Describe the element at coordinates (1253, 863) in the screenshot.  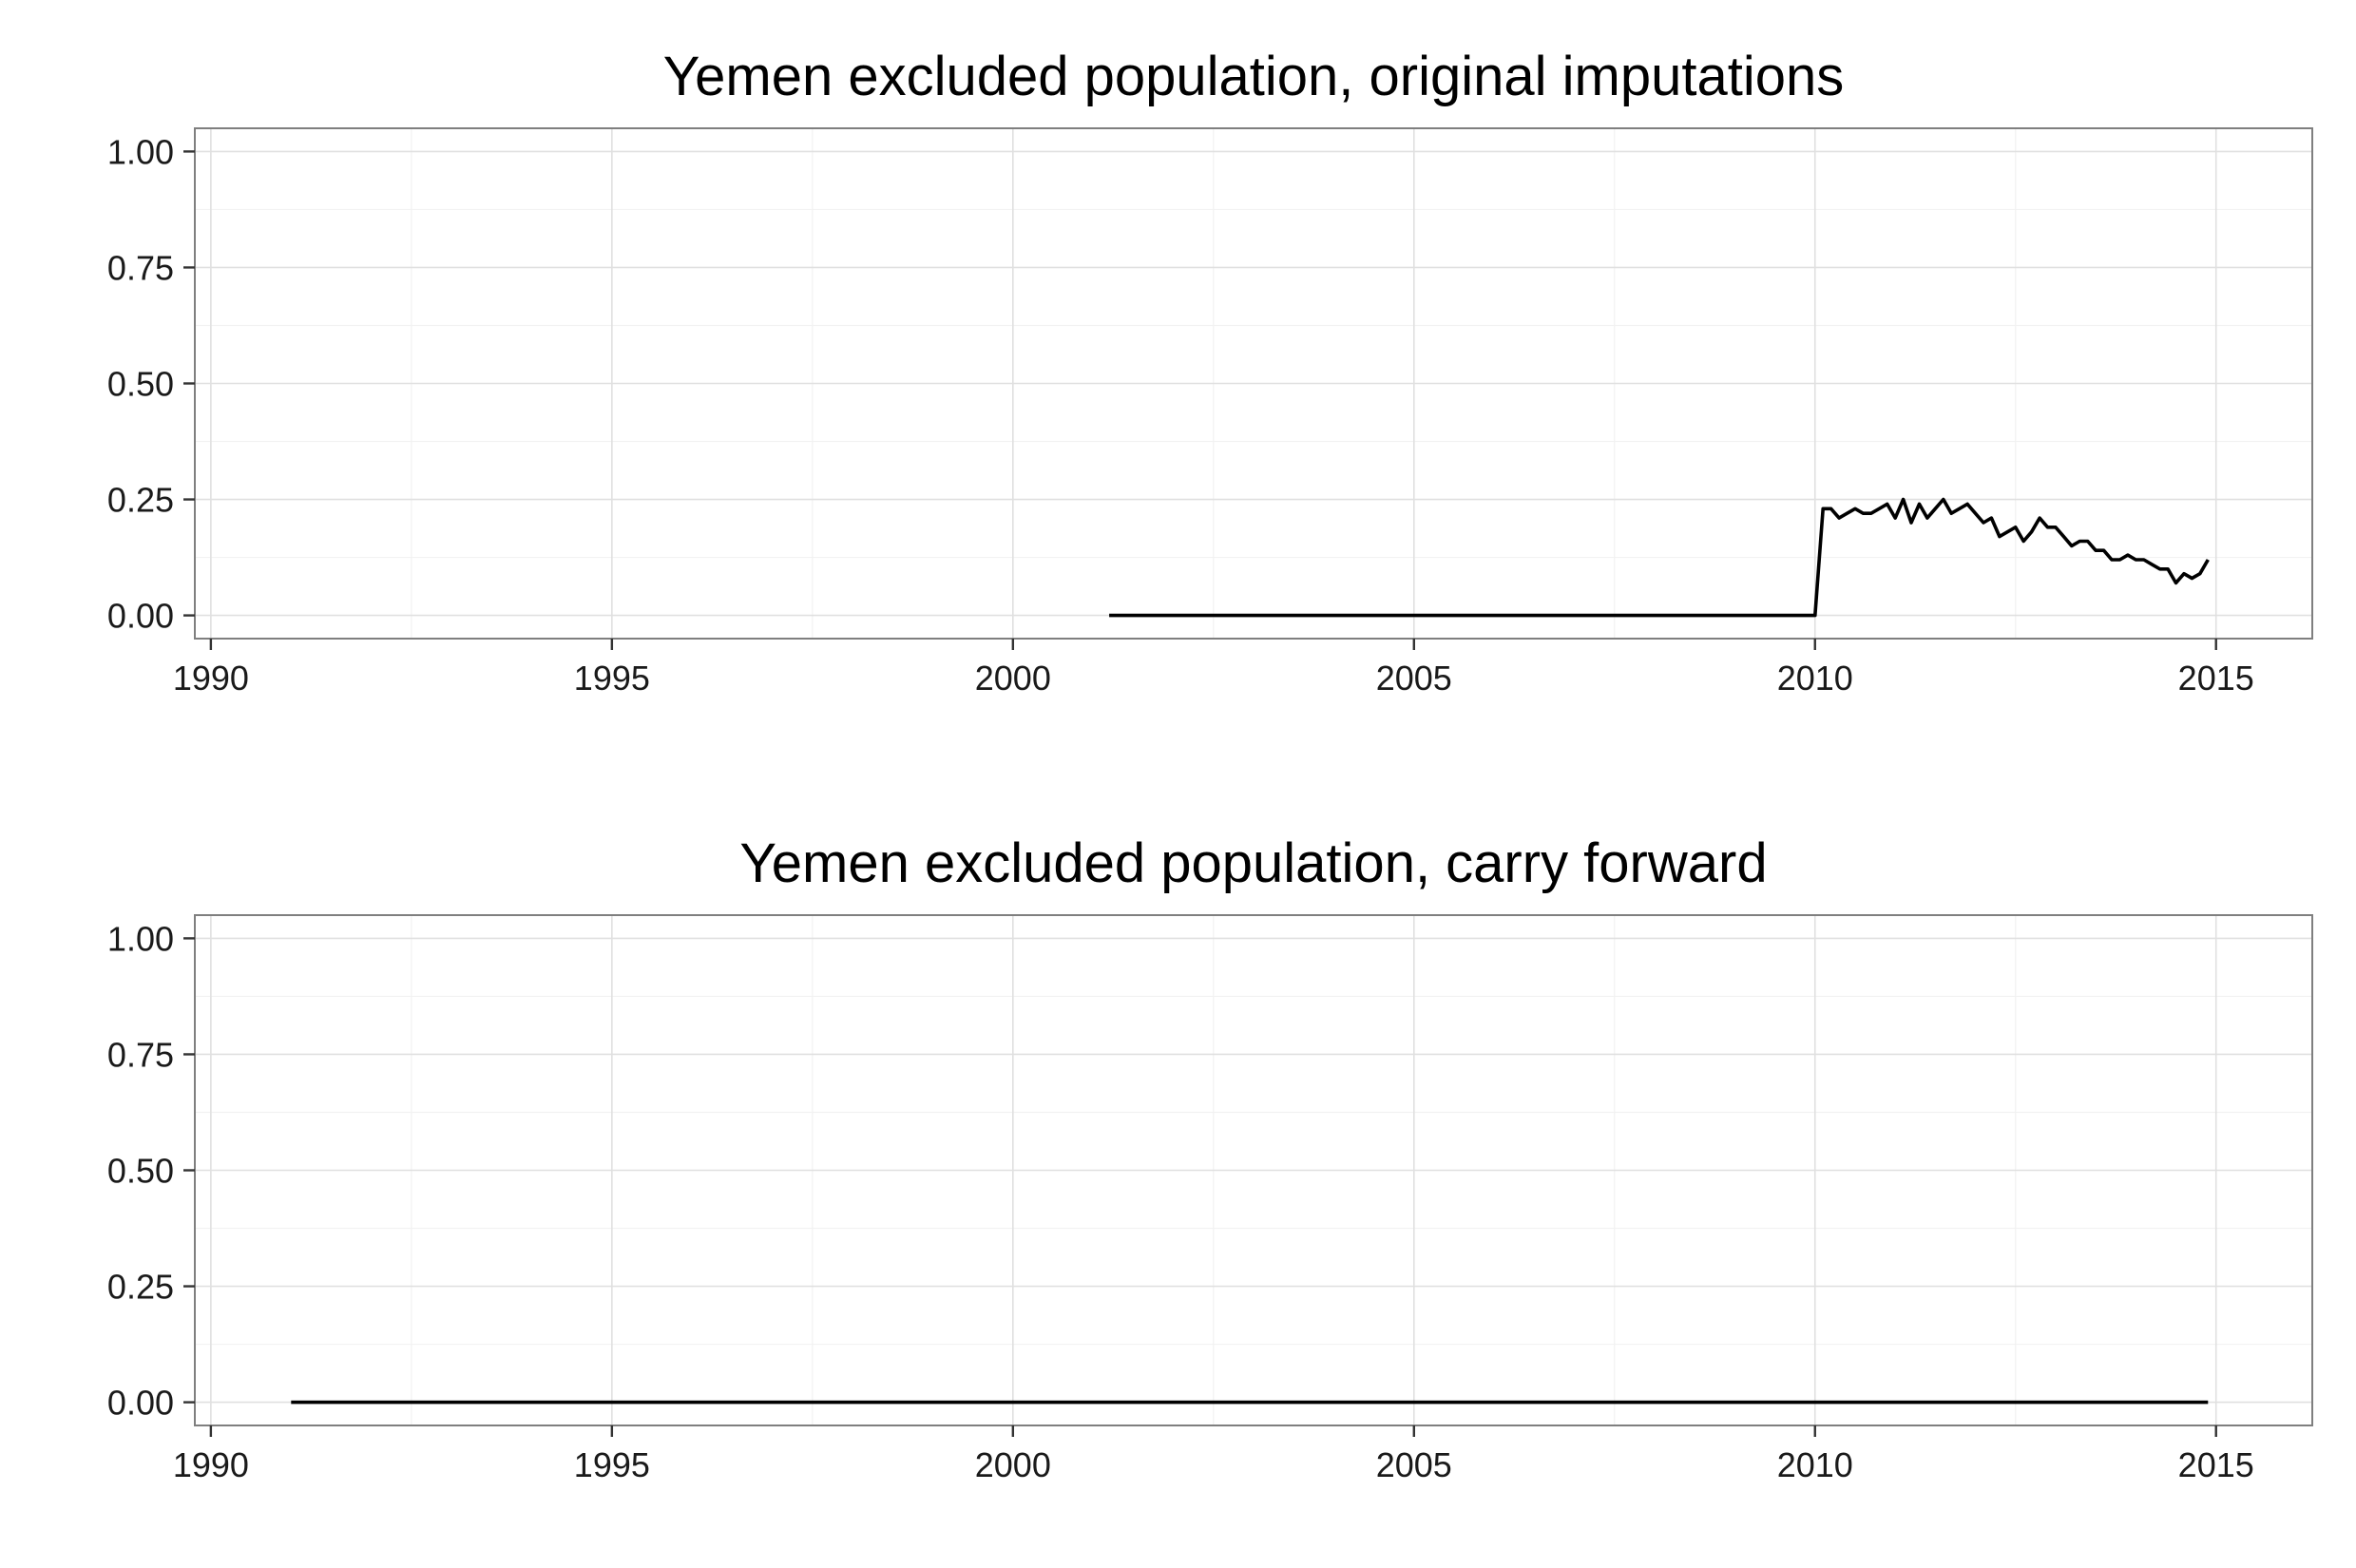
I see `chart-title: Yemen excluded population, carry forward` at that location.